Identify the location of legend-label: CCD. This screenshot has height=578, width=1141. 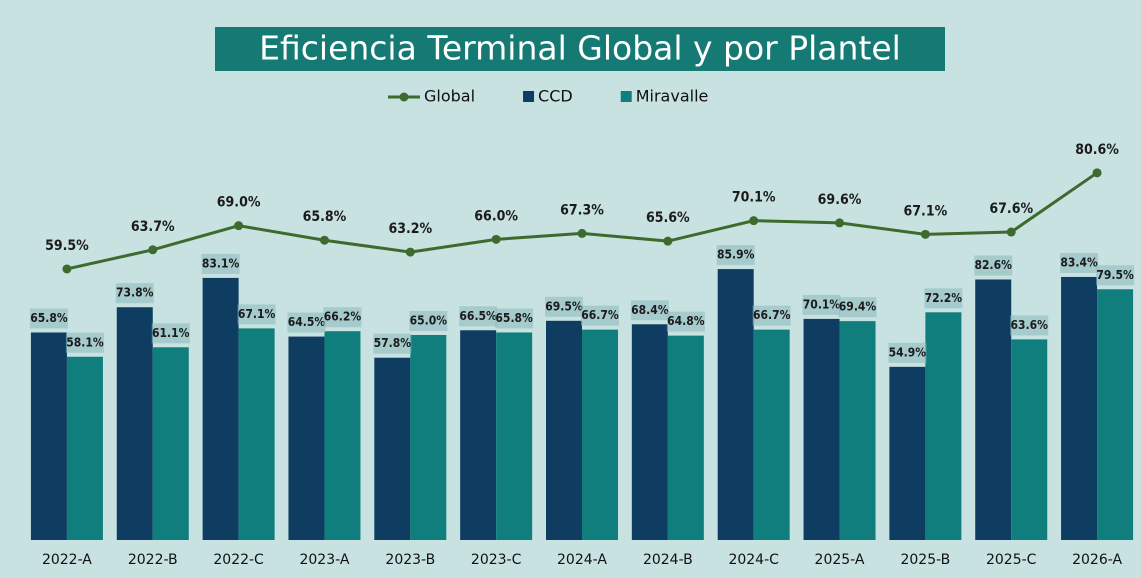
(555, 96).